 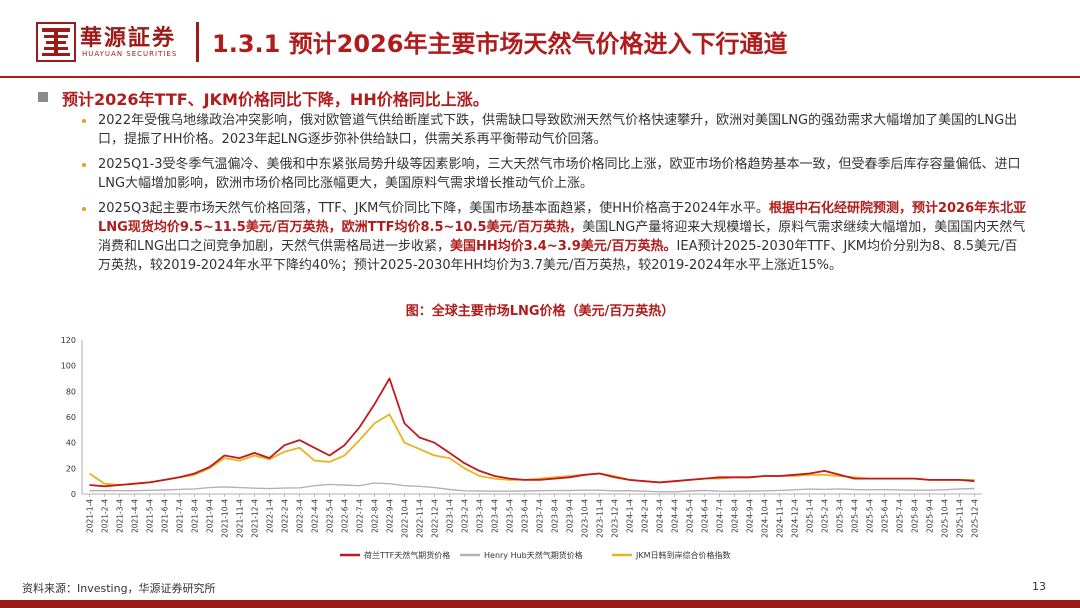 What do you see at coordinates (540, 311) in the screenshot?
I see `chart-title: 图：全球主要市场LNG价格（美元/百万英热）` at bounding box center [540, 311].